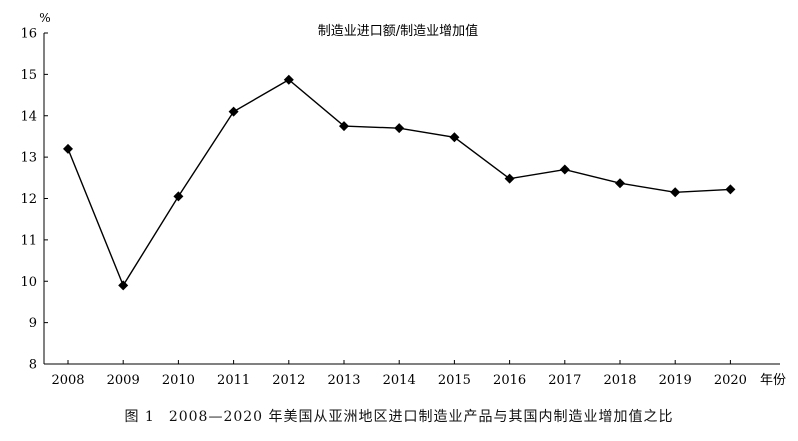  Describe the element at coordinates (28, 282) in the screenshot. I see `y-tick-label: 10` at that location.